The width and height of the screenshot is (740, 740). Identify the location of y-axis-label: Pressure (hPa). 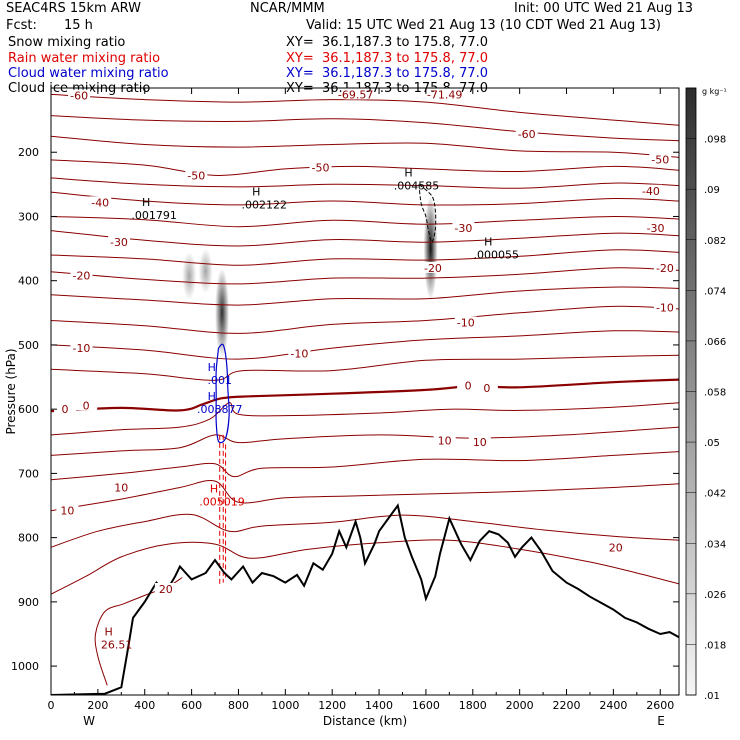
(11, 391).